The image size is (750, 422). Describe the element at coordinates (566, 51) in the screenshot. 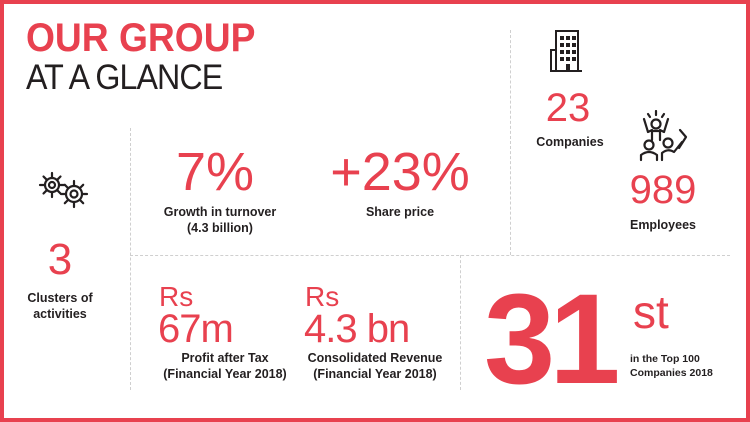

I see `building-icon` at that location.